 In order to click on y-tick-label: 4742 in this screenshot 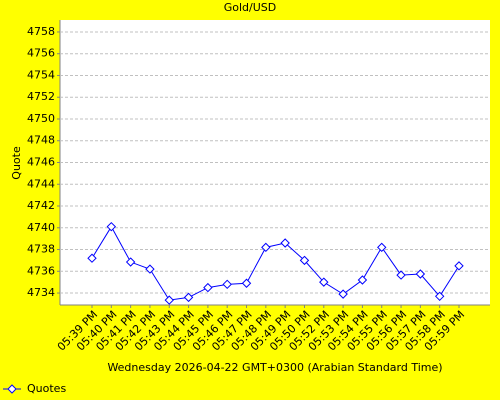, I will do `click(41, 205)`.